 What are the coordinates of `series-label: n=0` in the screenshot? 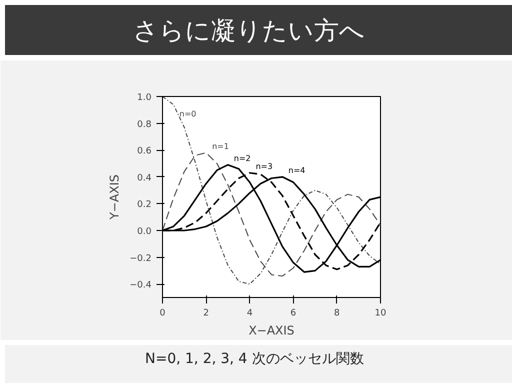 It's located at (187, 114).